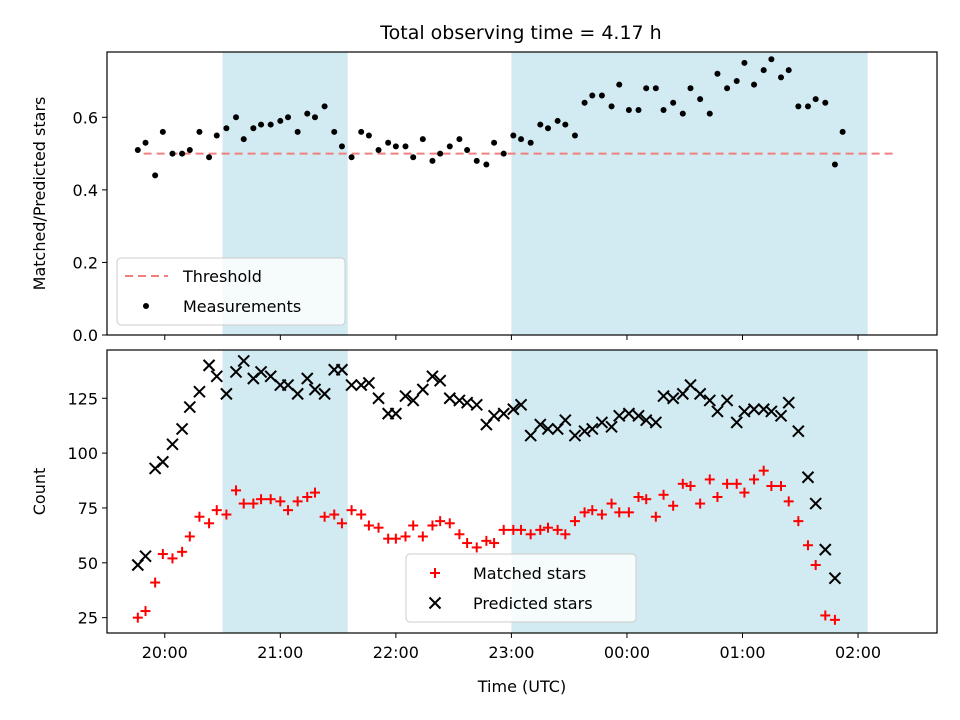 This screenshot has height=720, width=960. Describe the element at coordinates (231, 291) in the screenshot. I see `ratio-legend: Threshold Measurements` at that location.